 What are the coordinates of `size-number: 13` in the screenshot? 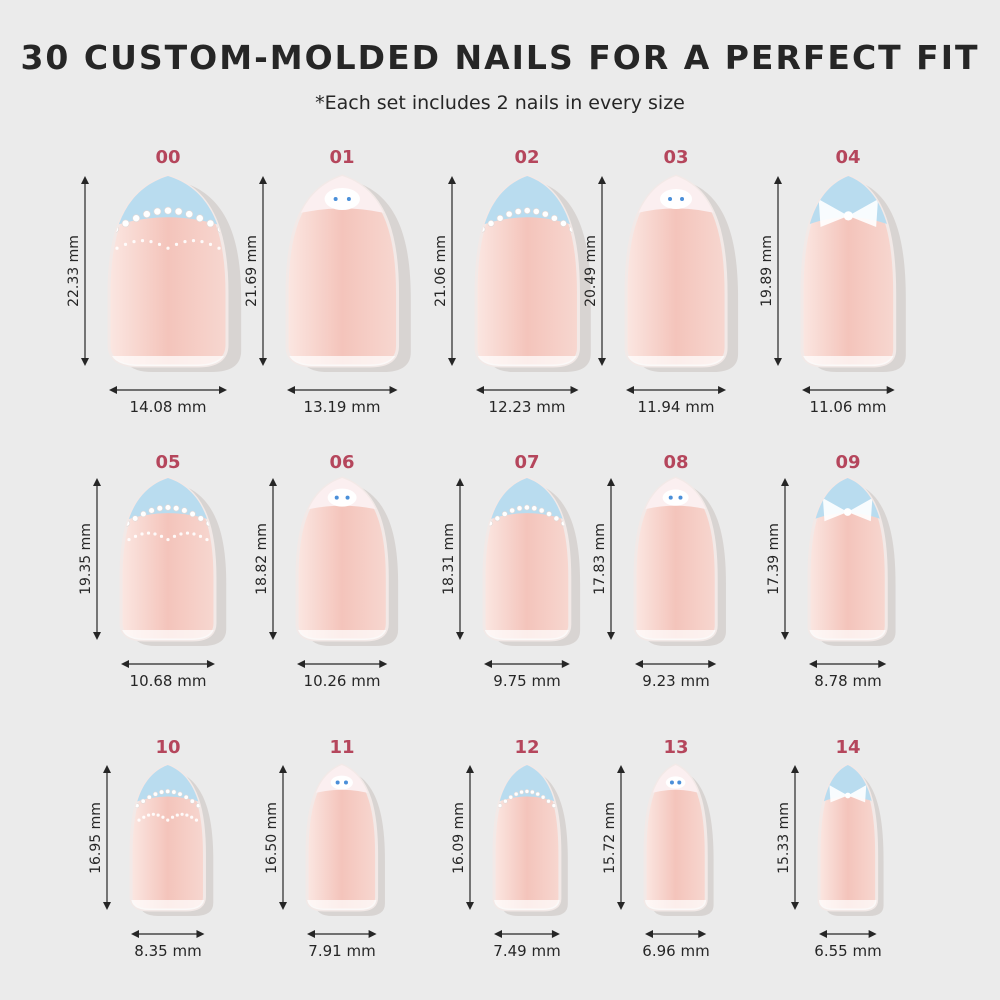 It's located at (676, 747).